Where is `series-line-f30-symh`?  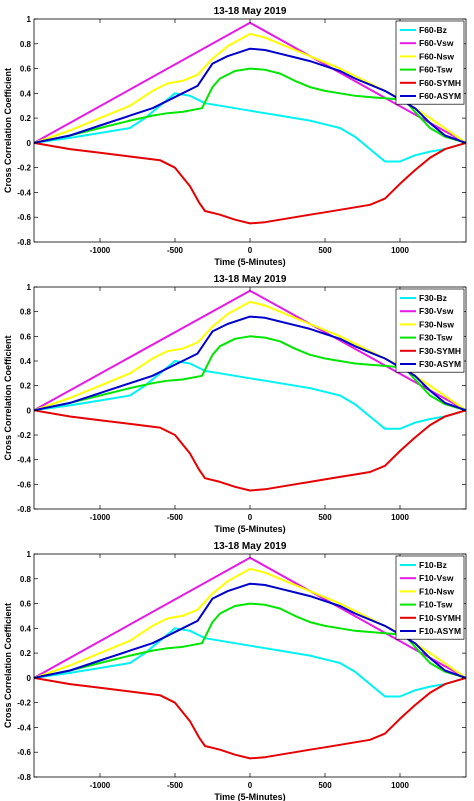 series-line-f30-symh is located at coordinates (250, 450).